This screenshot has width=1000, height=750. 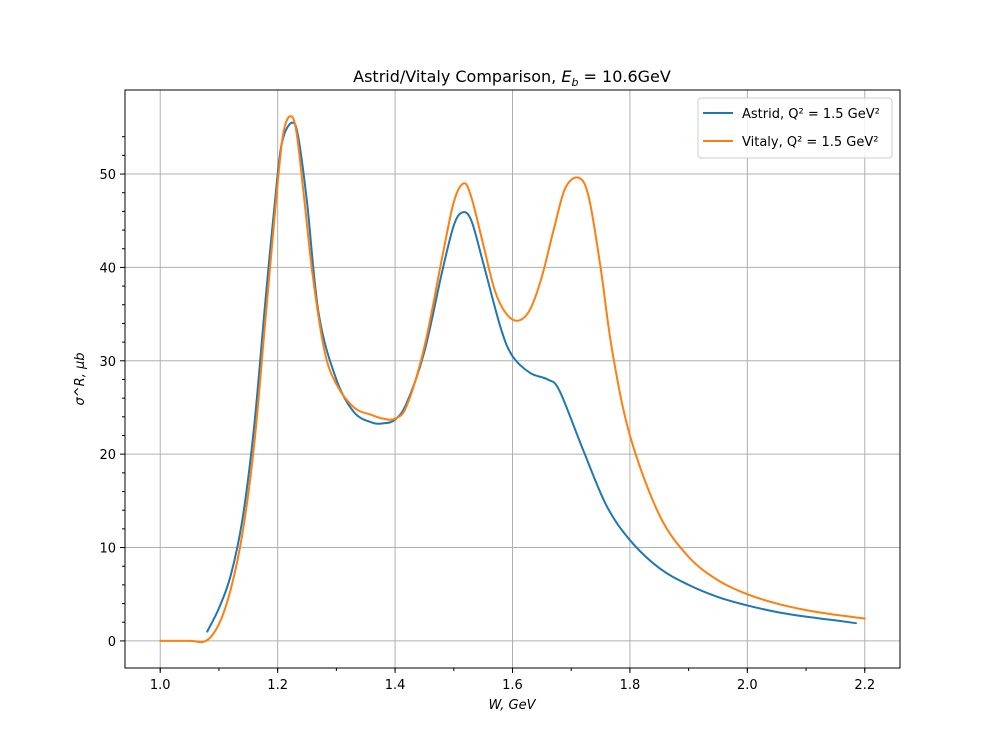 I want to click on x-tick-label: 1.8, so click(x=630, y=685).